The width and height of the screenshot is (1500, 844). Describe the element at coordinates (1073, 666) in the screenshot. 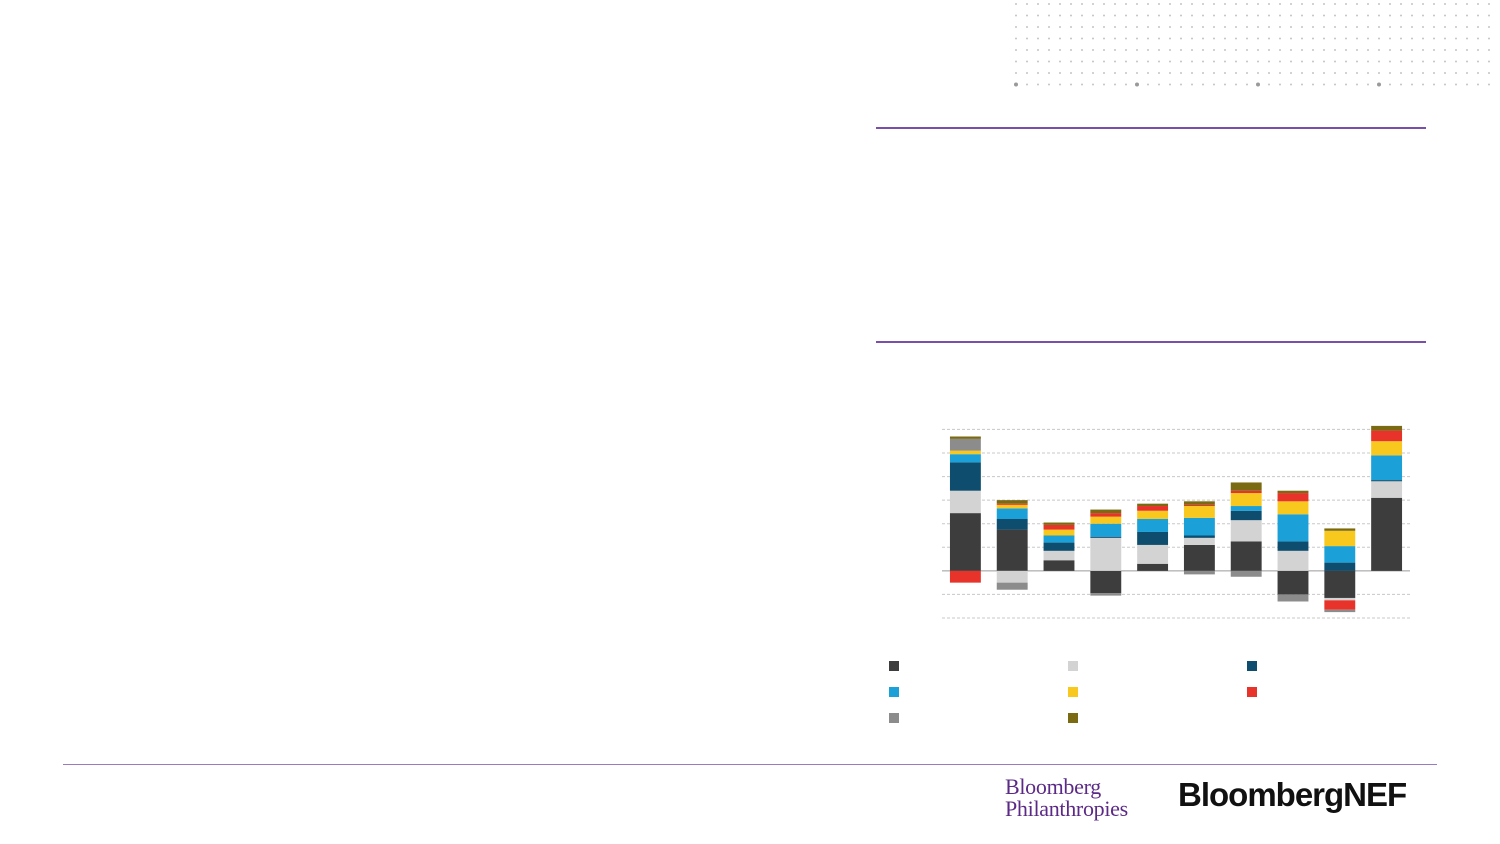

I see `legend-swatch` at that location.